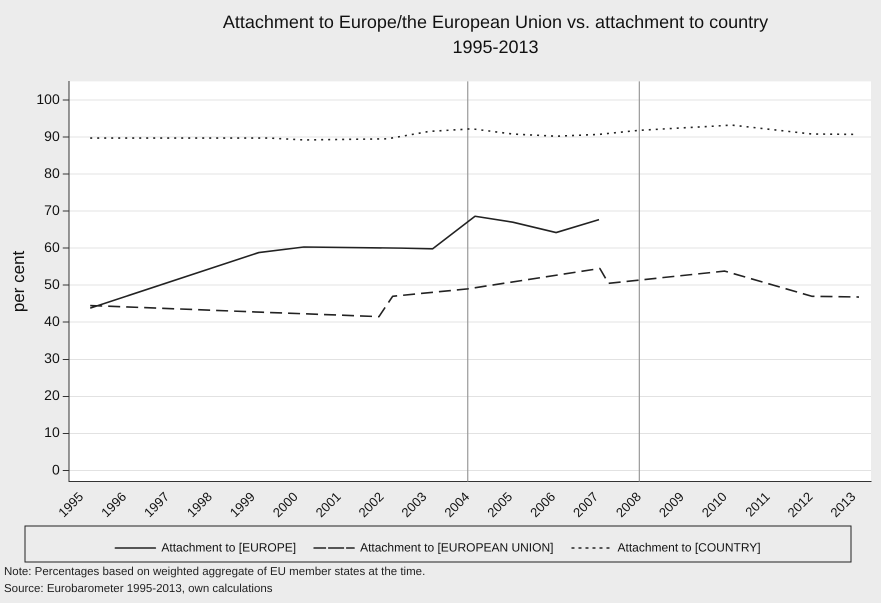 The width and height of the screenshot is (881, 603). Describe the element at coordinates (52, 246) in the screenshot. I see `y-tick-label: 60` at that location.